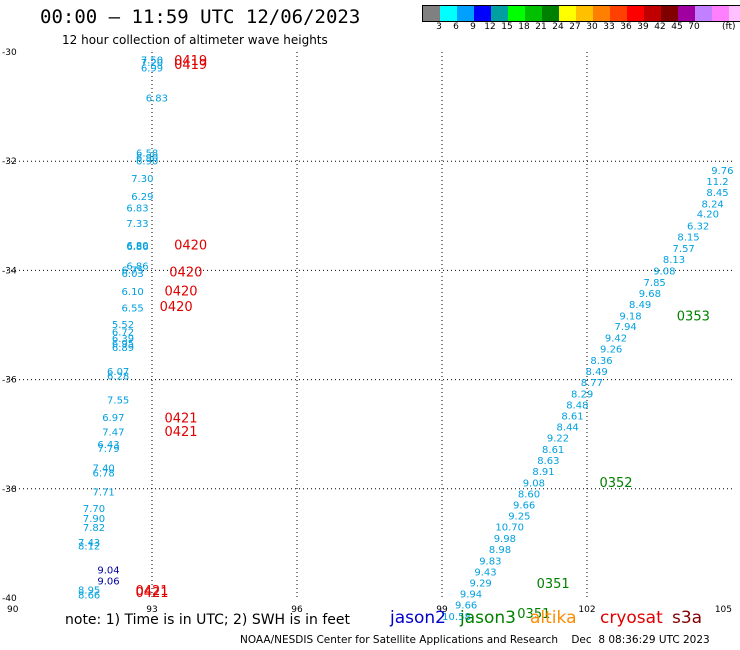  Describe the element at coordinates (133, 309) in the screenshot. I see `wave-height-value: 6.55` at that location.